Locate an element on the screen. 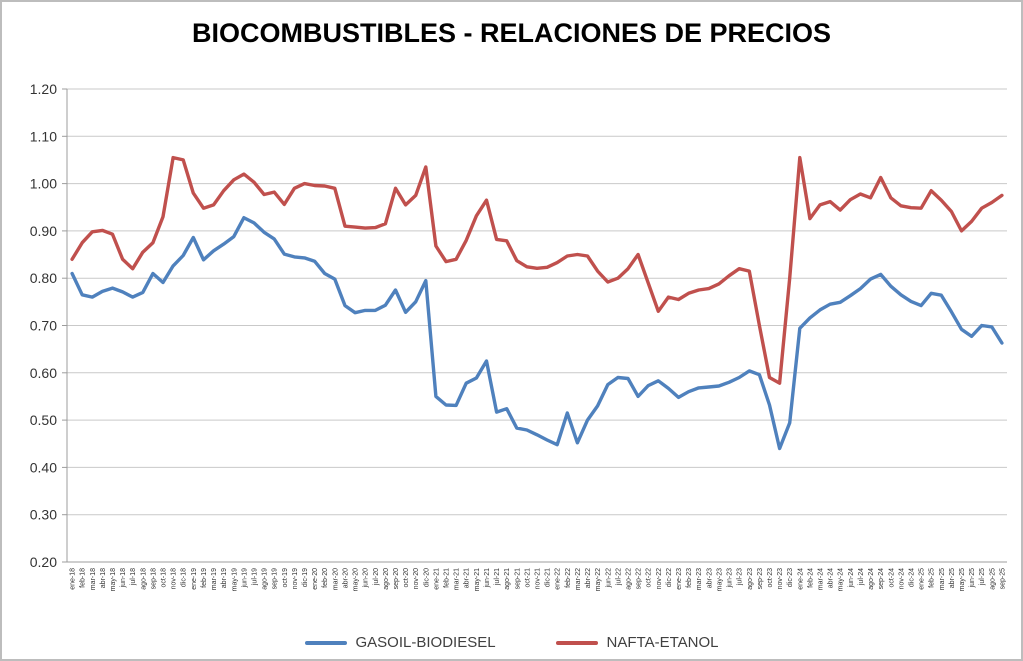 The height and width of the screenshot is (661, 1023). x-axis-label: ago-18 is located at coordinates (143, 579).